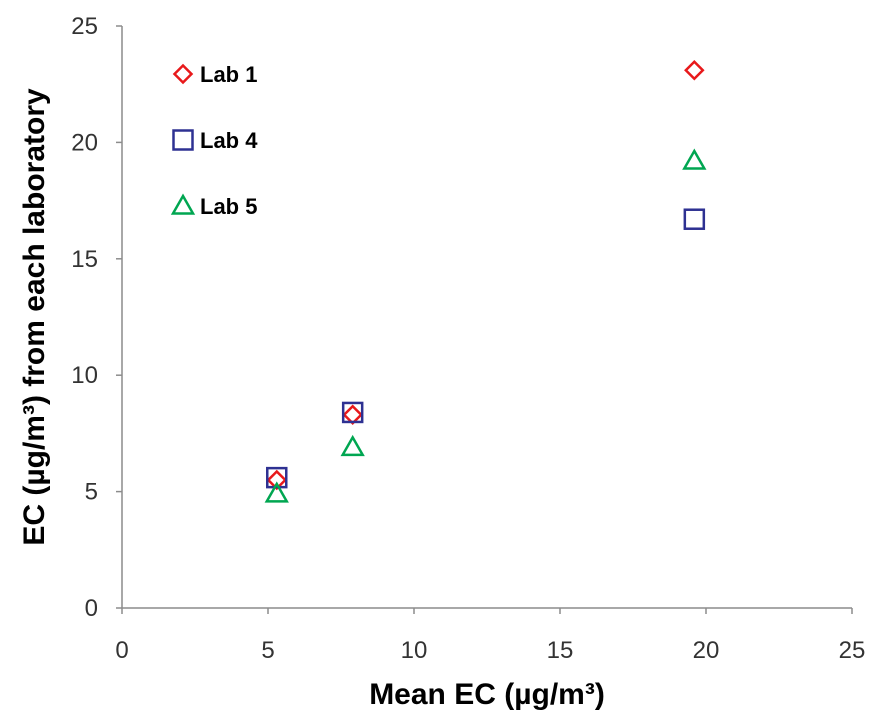 This screenshot has width=877, height=721. Describe the element at coordinates (84, 142) in the screenshot. I see `y-tick-label: 20` at that location.